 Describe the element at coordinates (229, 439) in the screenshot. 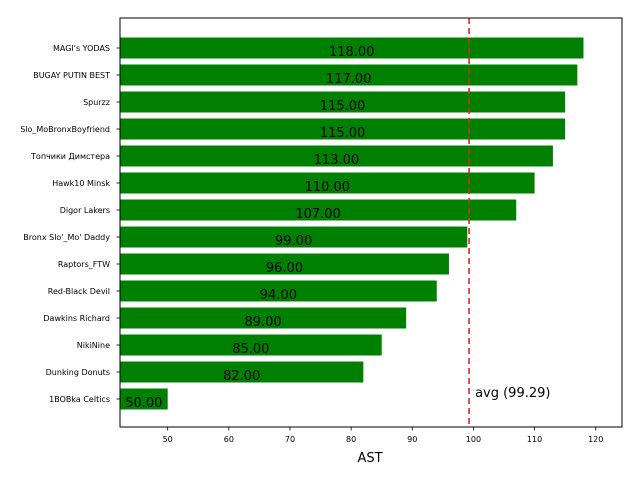

I see `x-tick-label: 60` at that location.